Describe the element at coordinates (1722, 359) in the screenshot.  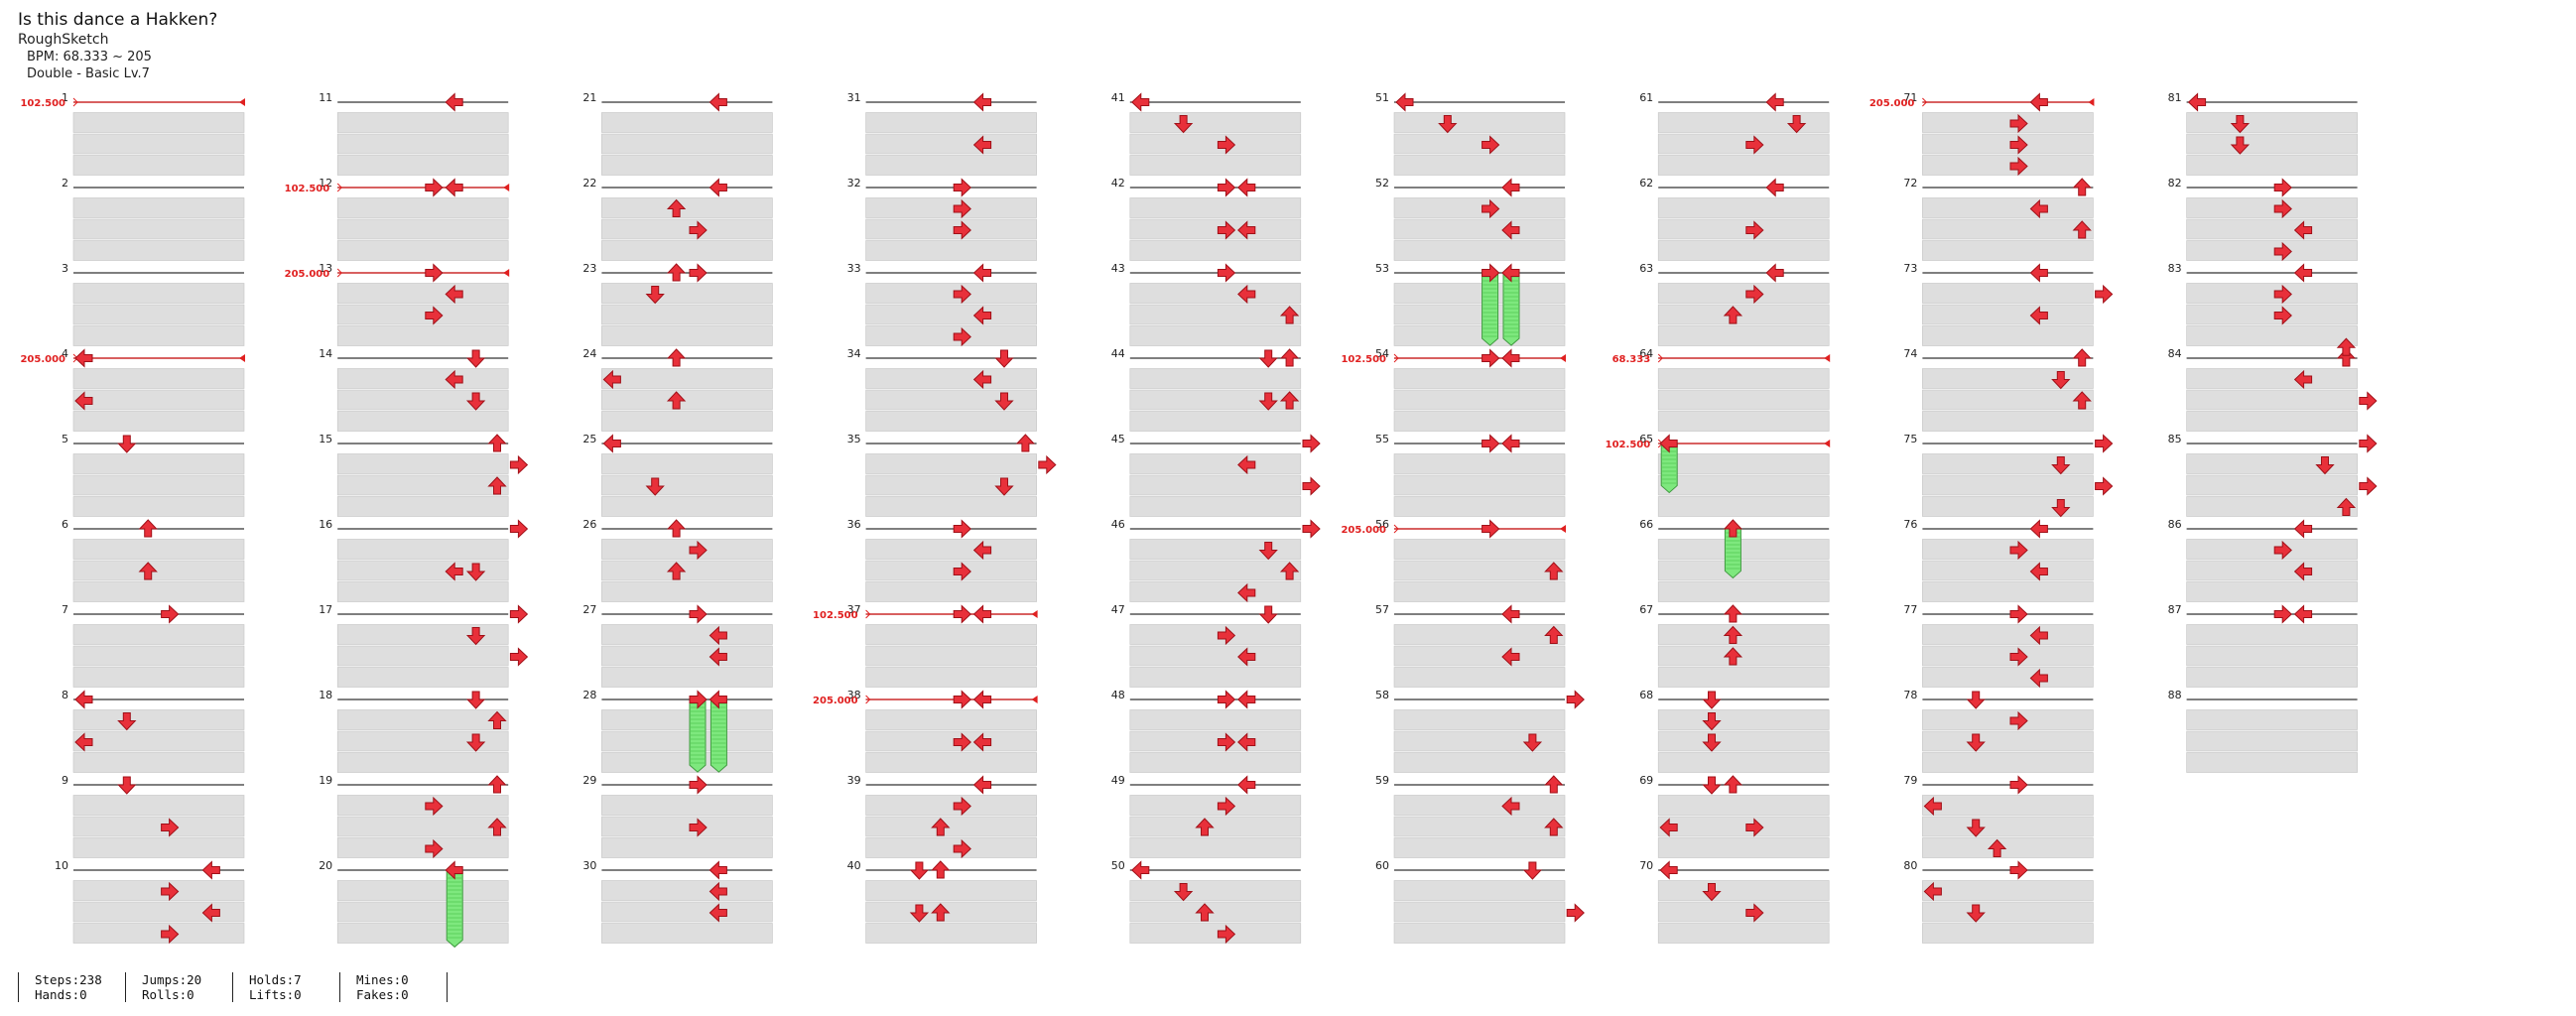
I see `bpm-change: 68.333` at that location.